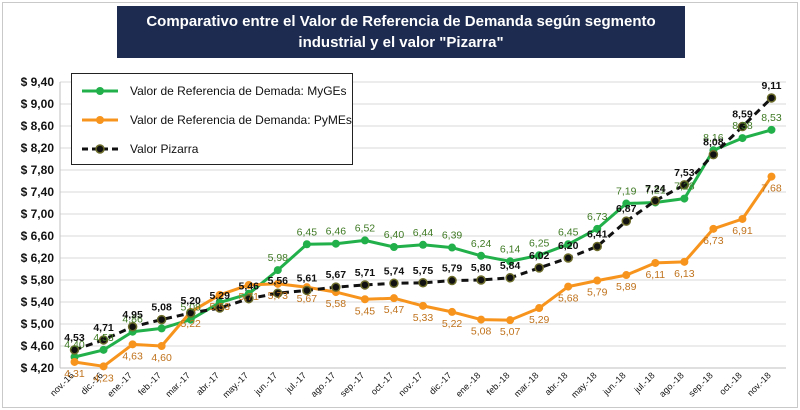 The width and height of the screenshot is (800, 410). What do you see at coordinates (759, 384) in the screenshot?
I see `x-tick-label: nov.-18` at bounding box center [759, 384].